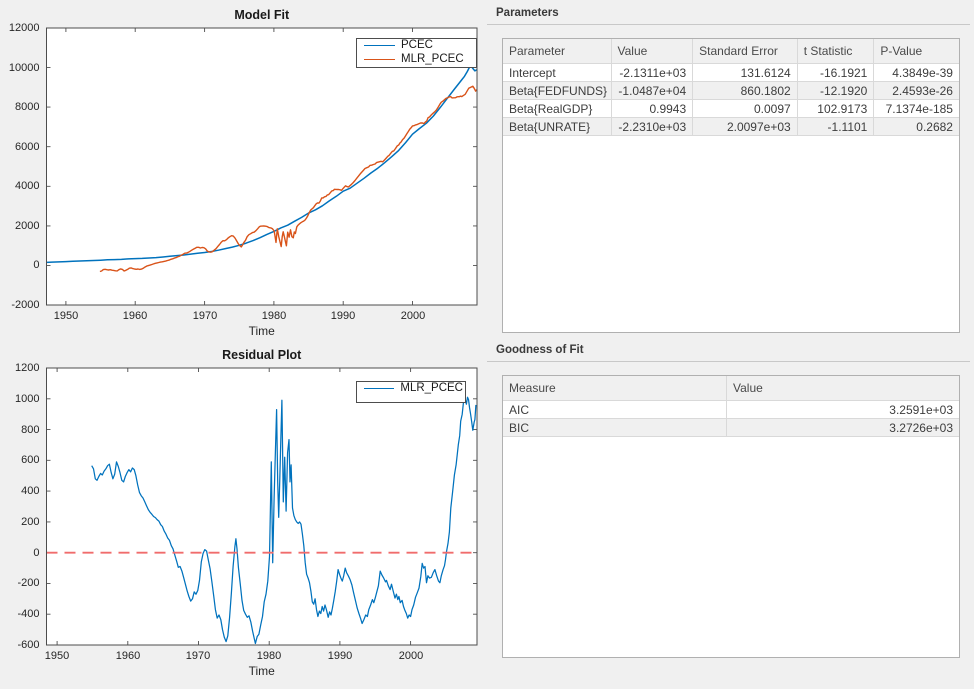  I want to click on legend: MLR_PCEC, so click(411, 391).